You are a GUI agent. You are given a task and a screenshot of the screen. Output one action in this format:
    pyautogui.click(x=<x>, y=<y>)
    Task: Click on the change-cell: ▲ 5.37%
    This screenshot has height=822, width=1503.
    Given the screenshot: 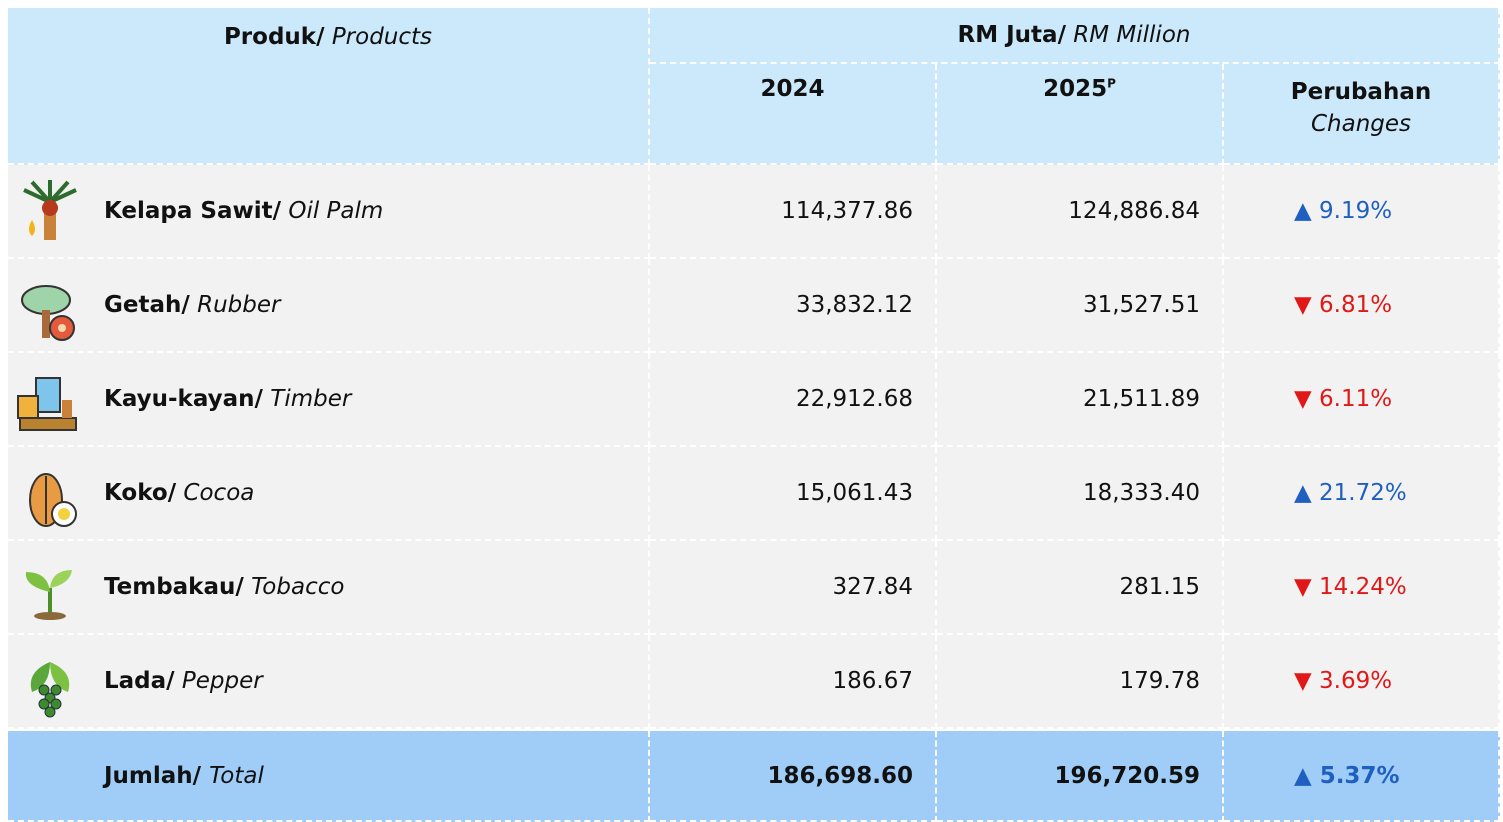 What is the action you would take?
    pyautogui.click(x=1362, y=776)
    